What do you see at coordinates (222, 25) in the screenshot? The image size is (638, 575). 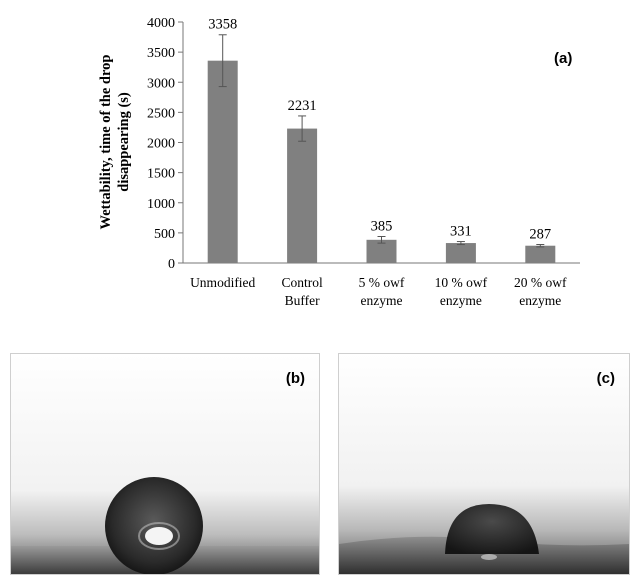 I see `data-label: 3358` at bounding box center [222, 25].